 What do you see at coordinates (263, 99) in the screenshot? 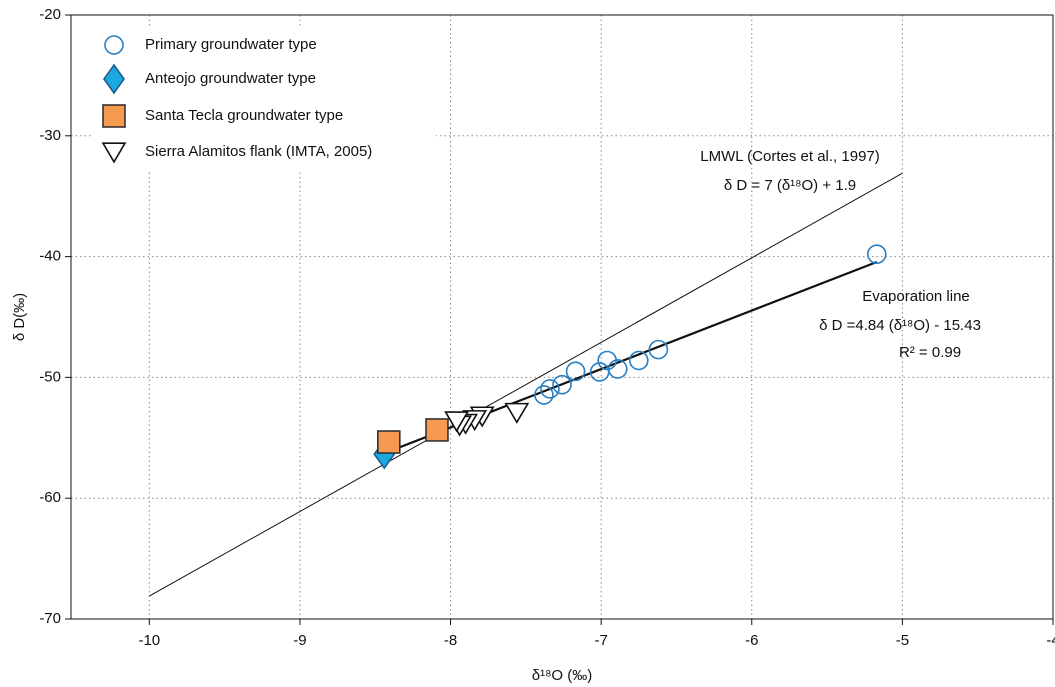
I see `legend-background` at bounding box center [263, 99].